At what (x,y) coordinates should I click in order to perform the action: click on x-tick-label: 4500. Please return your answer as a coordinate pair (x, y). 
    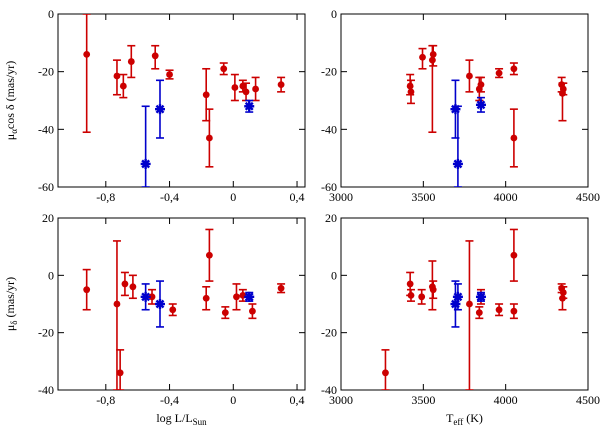
    Looking at the image, I should click on (588, 400).